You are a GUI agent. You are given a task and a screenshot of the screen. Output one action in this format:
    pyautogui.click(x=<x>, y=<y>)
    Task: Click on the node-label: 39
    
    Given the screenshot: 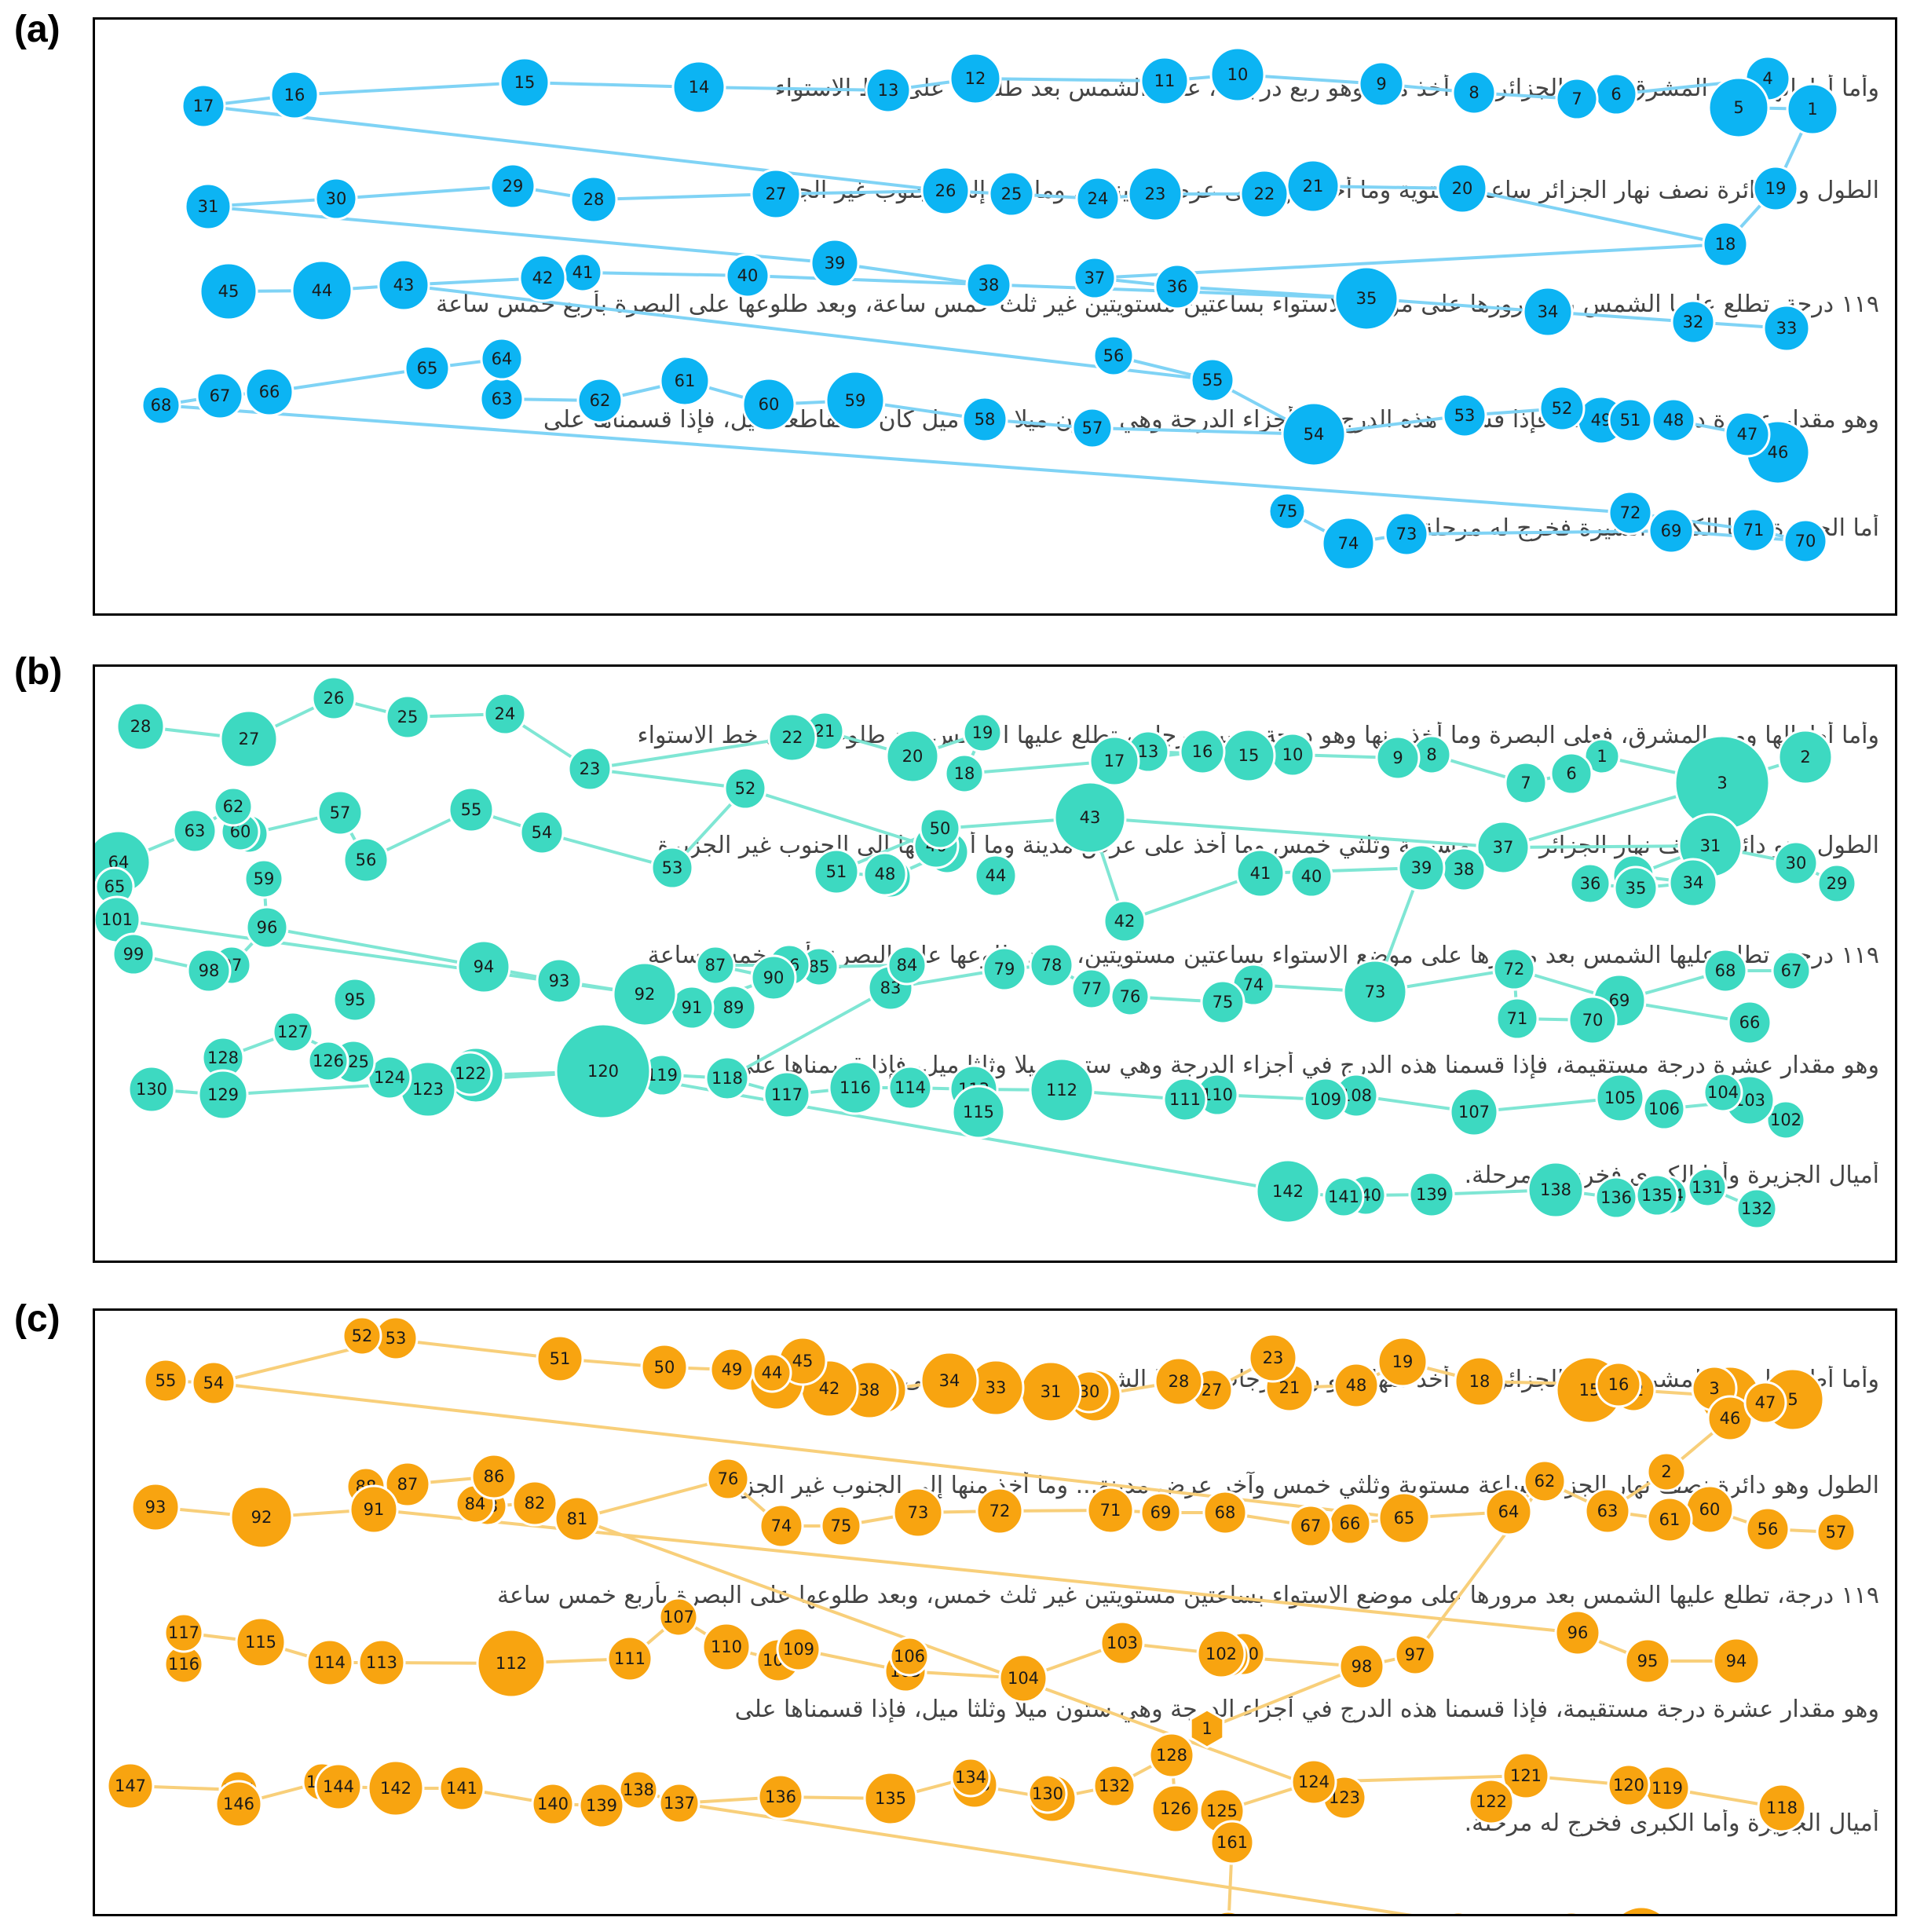 What is the action you would take?
    pyautogui.click(x=835, y=264)
    